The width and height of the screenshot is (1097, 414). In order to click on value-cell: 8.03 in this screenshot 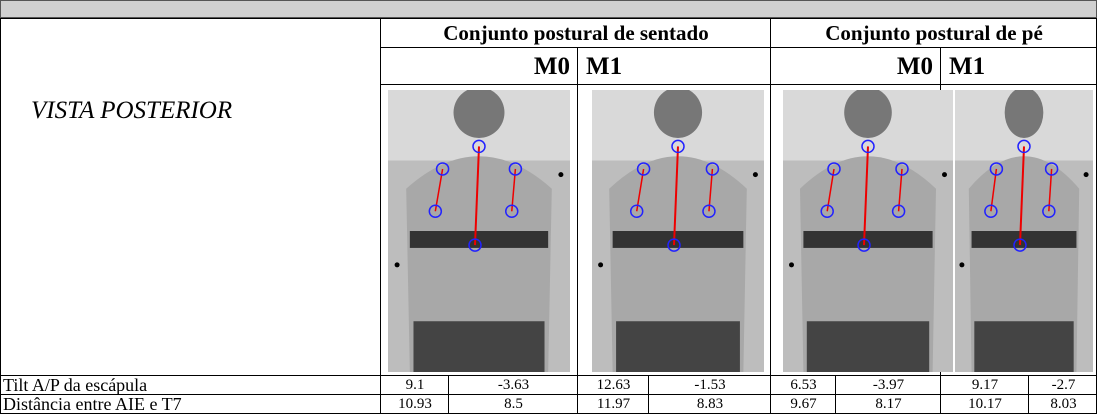, I will do `click(1062, 404)`.